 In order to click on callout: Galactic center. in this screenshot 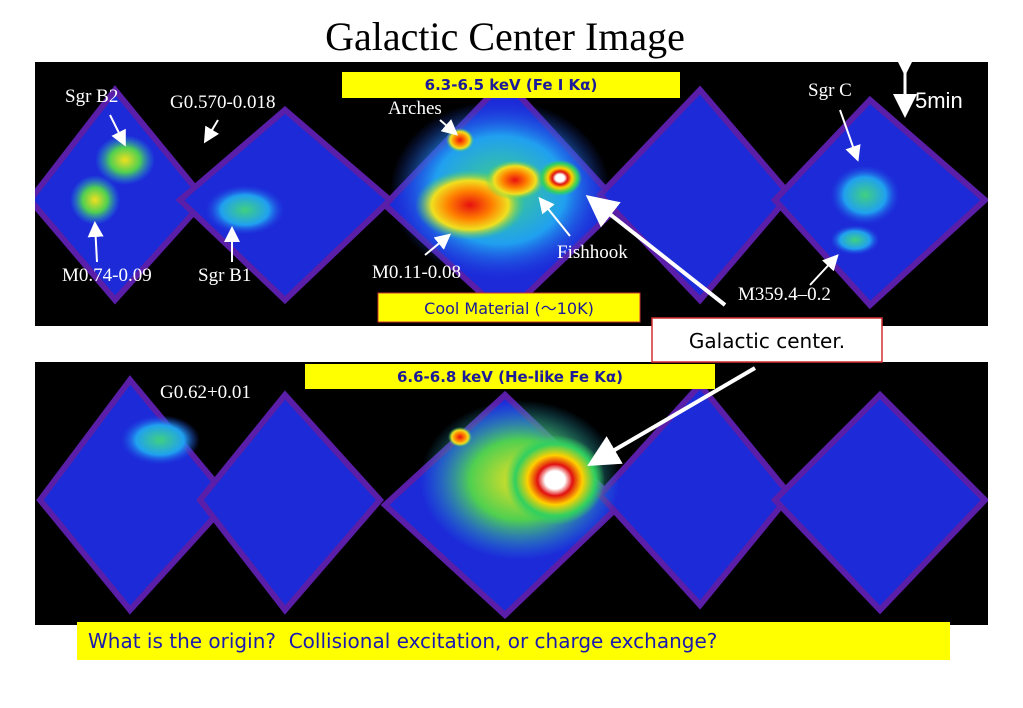, I will do `click(767, 341)`.